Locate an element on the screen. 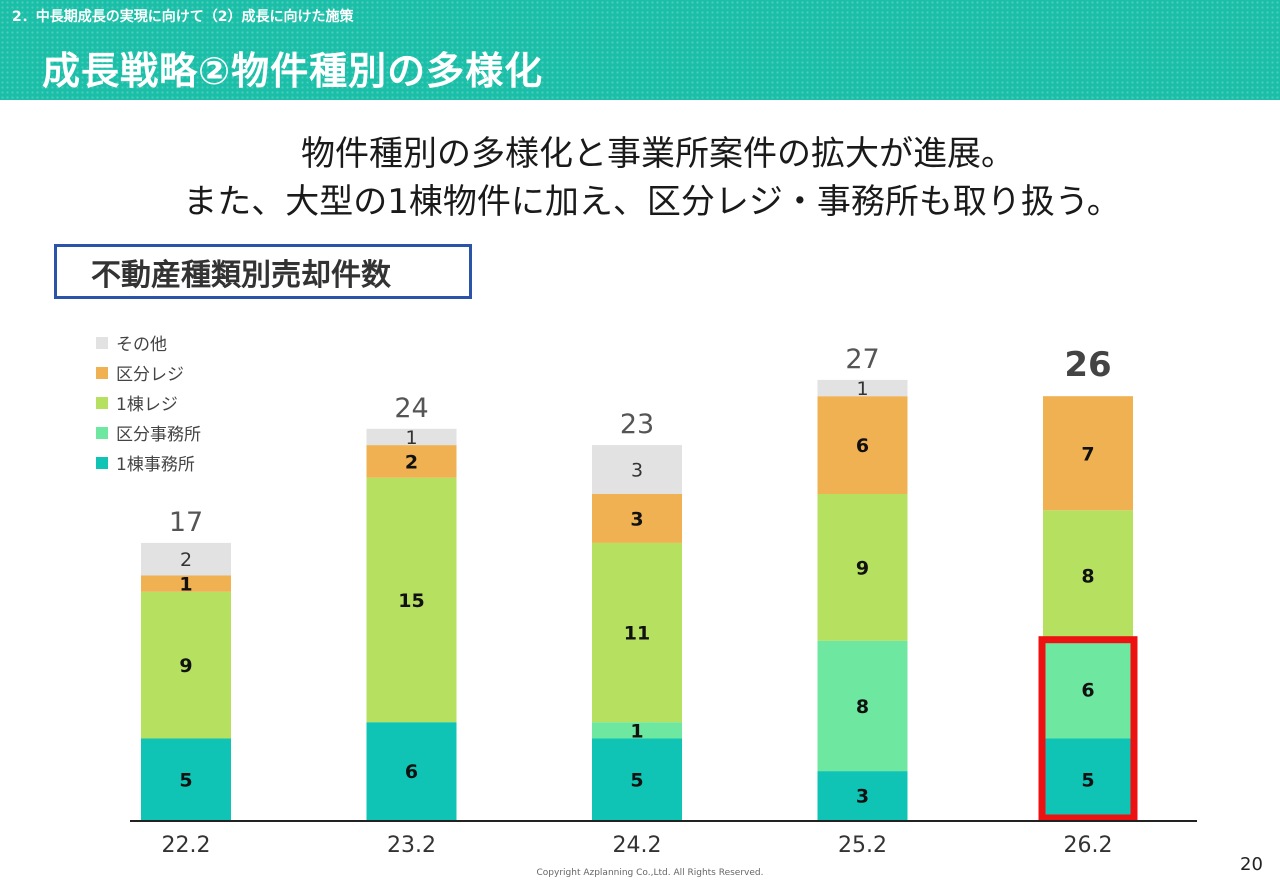 The image size is (1280, 886). total-label-4: 26 is located at coordinates (1087, 365).